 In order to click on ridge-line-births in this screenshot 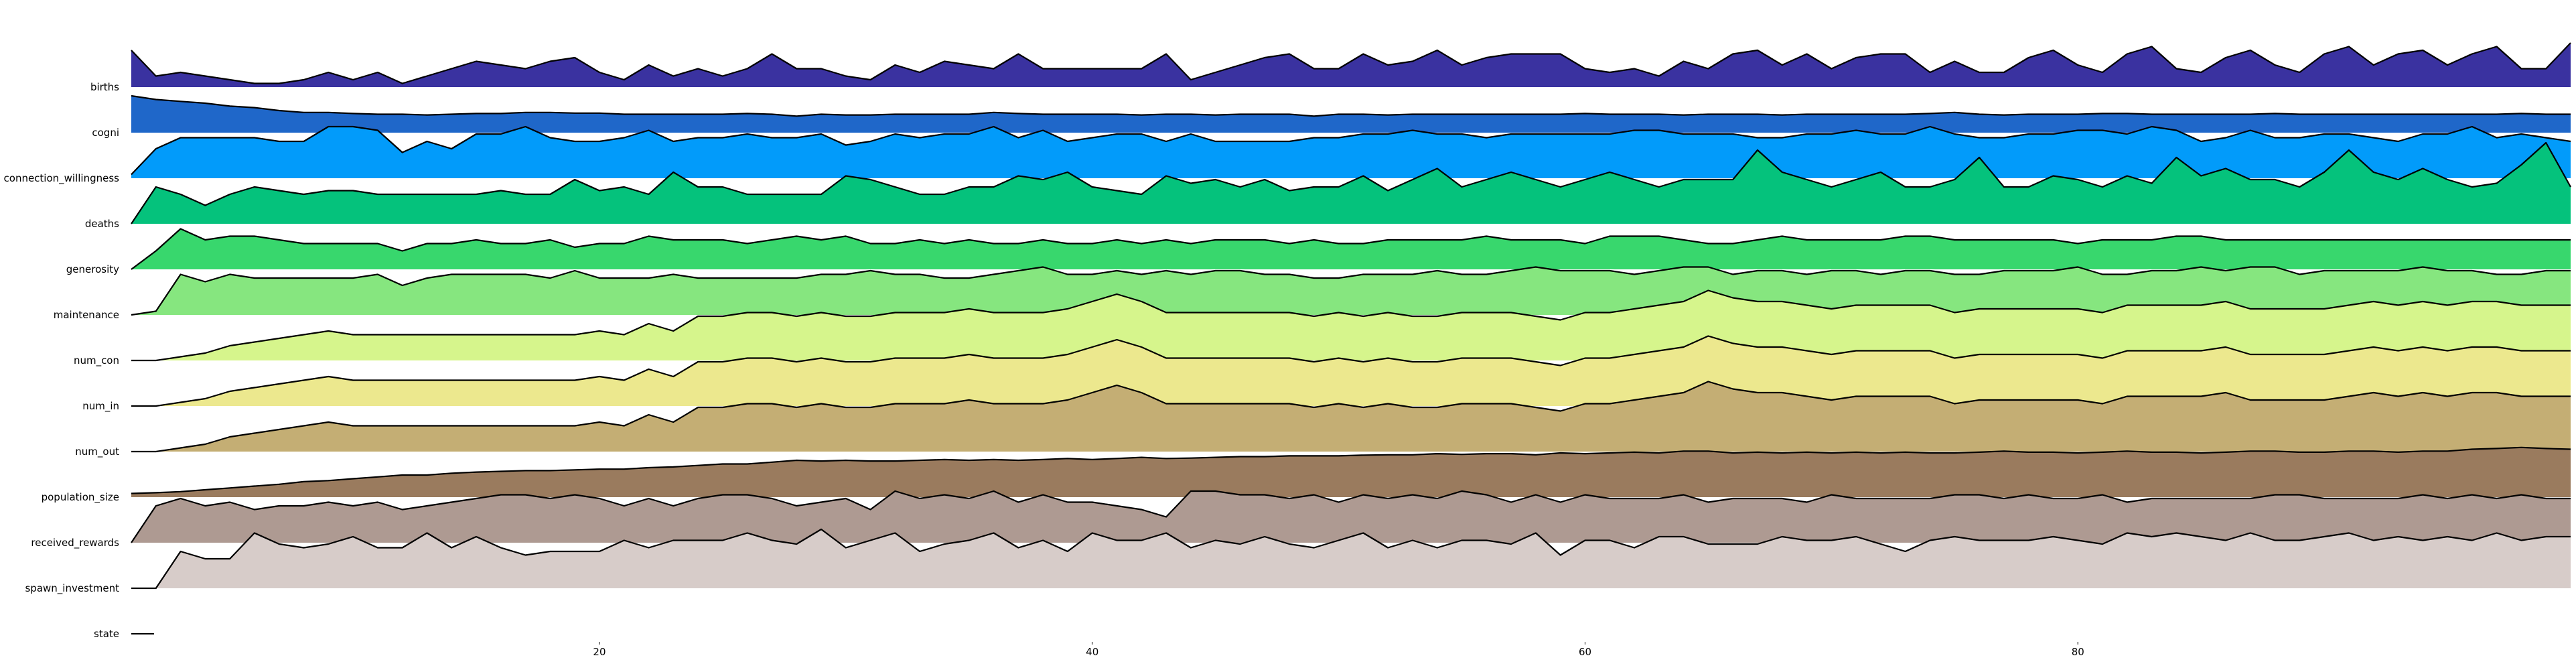, I will do `click(1351, 63)`.